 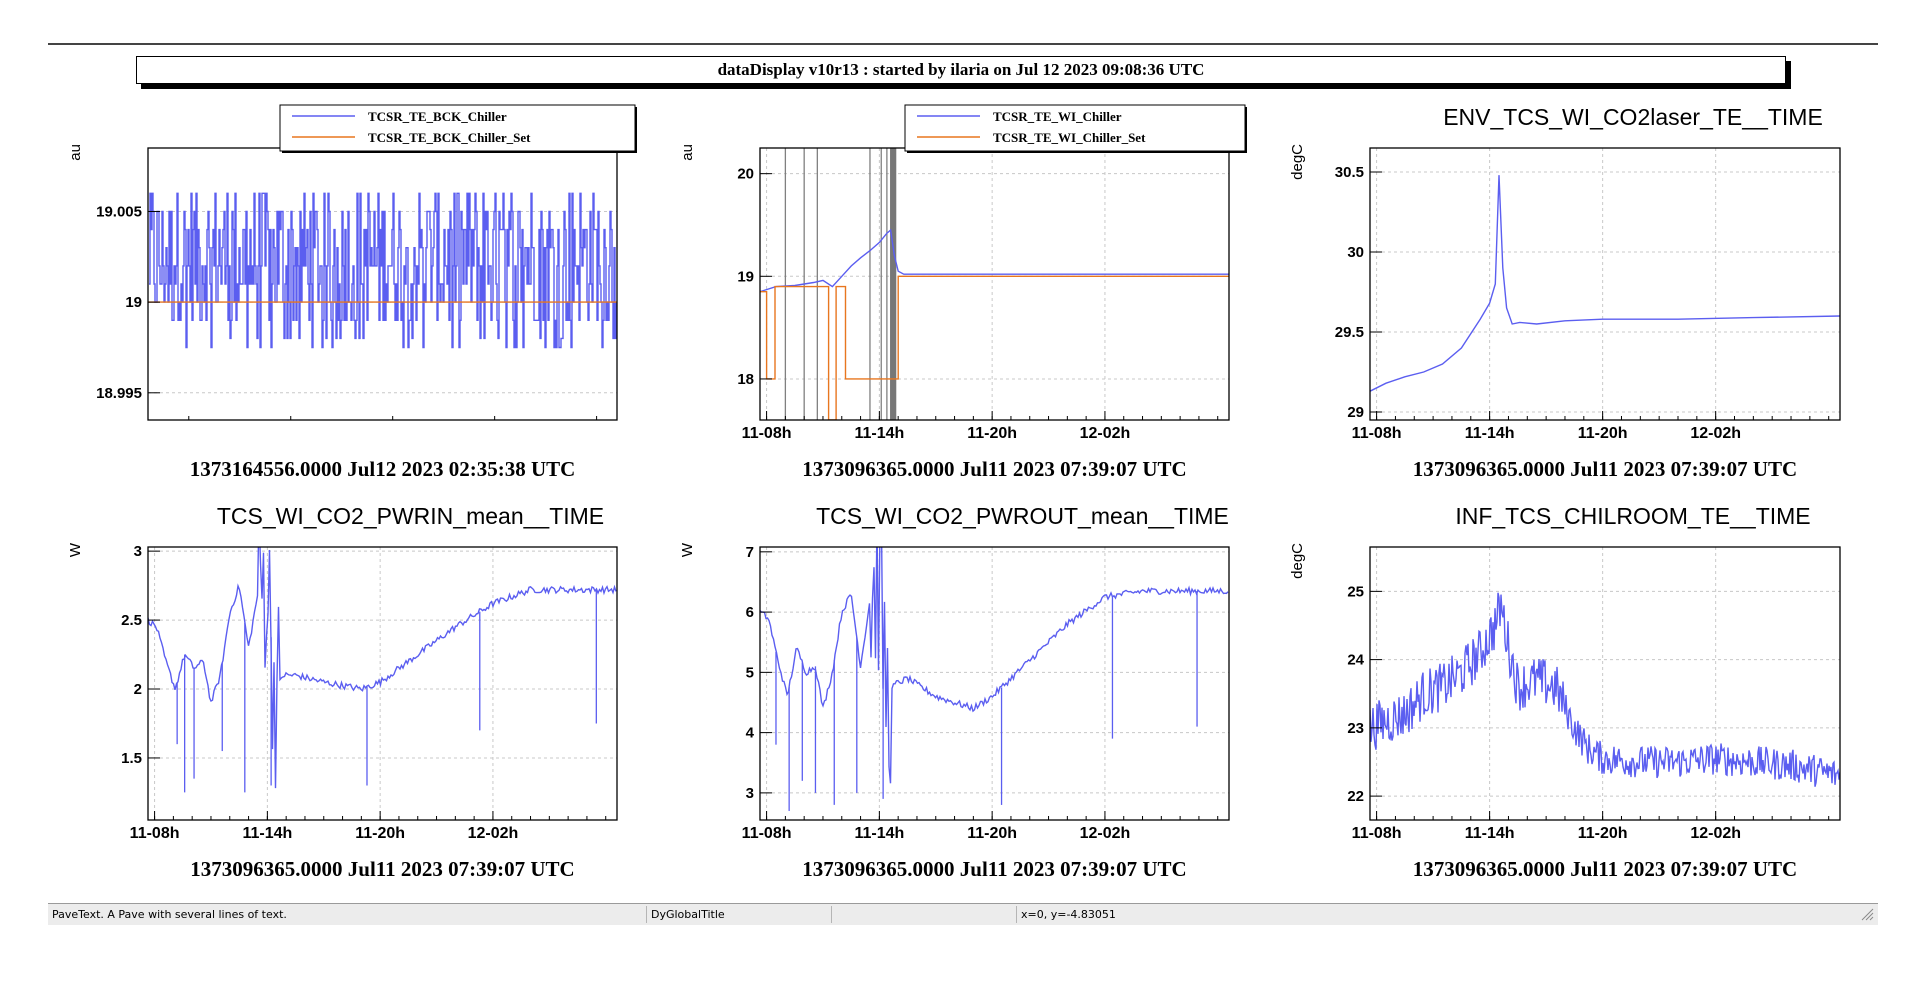 What do you see at coordinates (963, 44) in the screenshot?
I see `top-separator-line` at bounding box center [963, 44].